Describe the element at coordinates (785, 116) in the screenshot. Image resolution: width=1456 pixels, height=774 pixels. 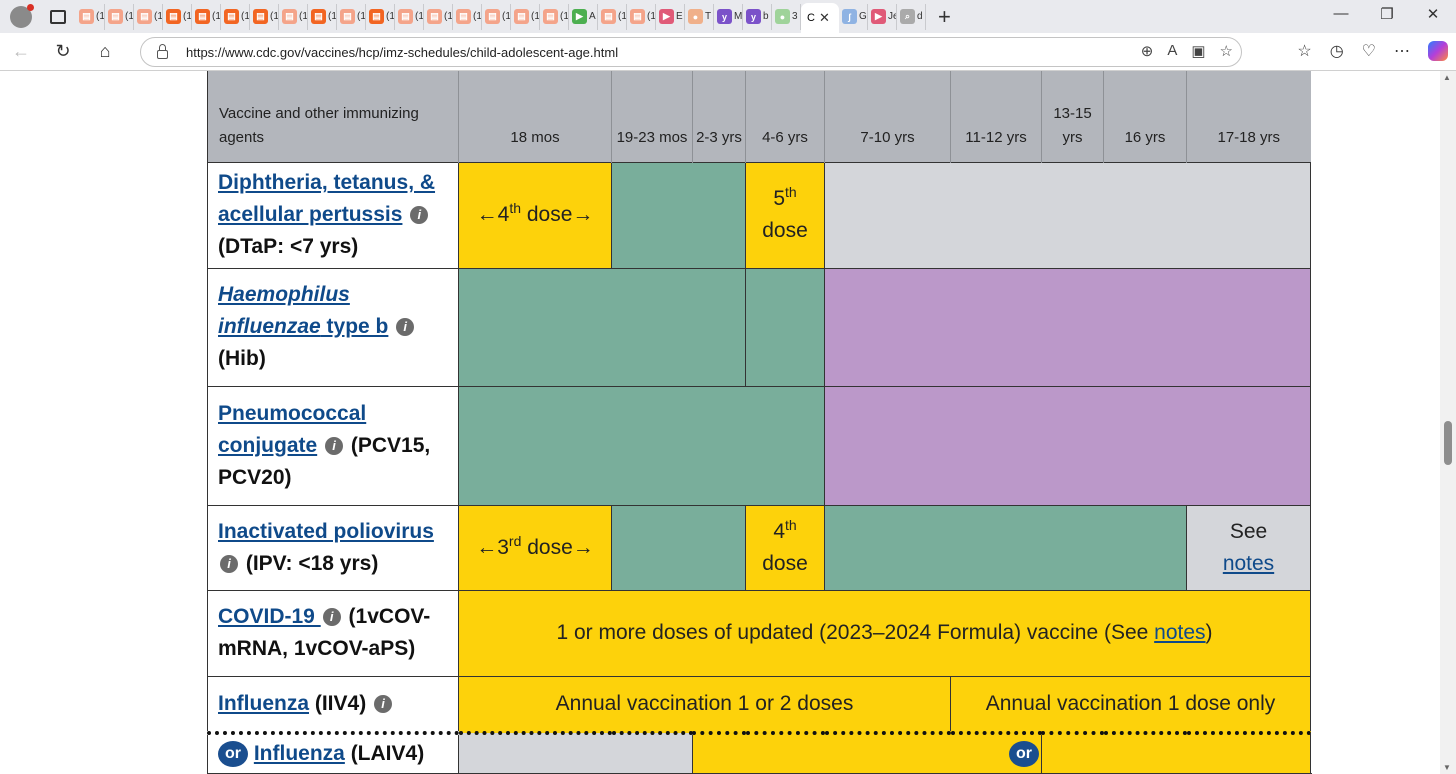
I see `header-age: 4-6 yrs` at that location.